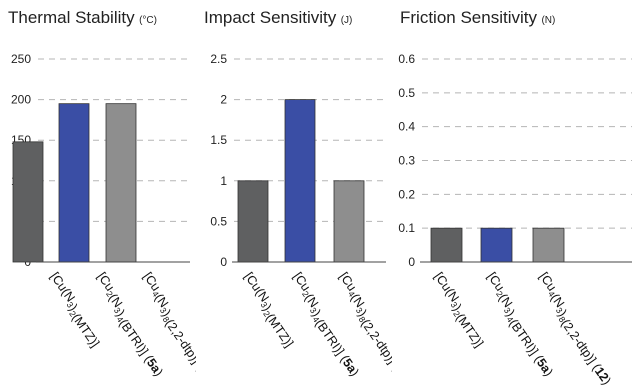 The width and height of the screenshot is (638, 389). I want to click on y-tick-label: 250, so click(21, 59).